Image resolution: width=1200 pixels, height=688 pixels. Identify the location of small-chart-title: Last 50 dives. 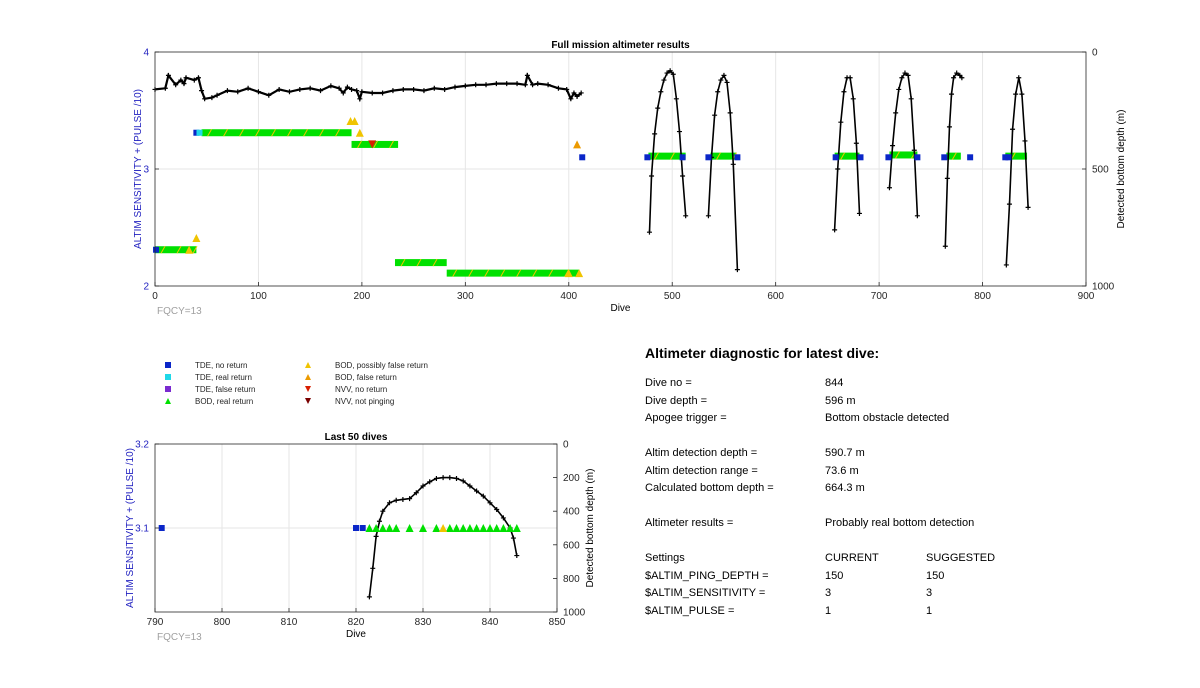
(356, 437).